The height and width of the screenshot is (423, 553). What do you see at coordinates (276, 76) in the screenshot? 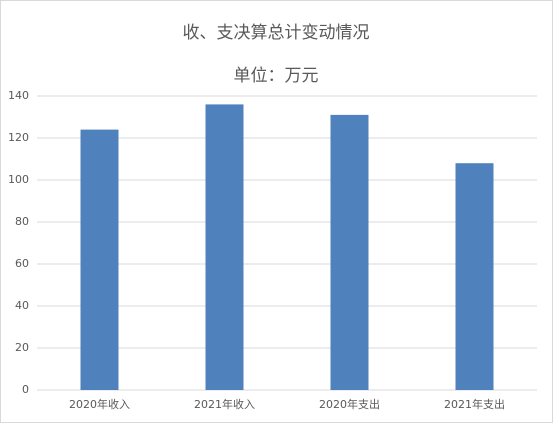
I see `chart-subtitle: 单位：万元` at bounding box center [276, 76].